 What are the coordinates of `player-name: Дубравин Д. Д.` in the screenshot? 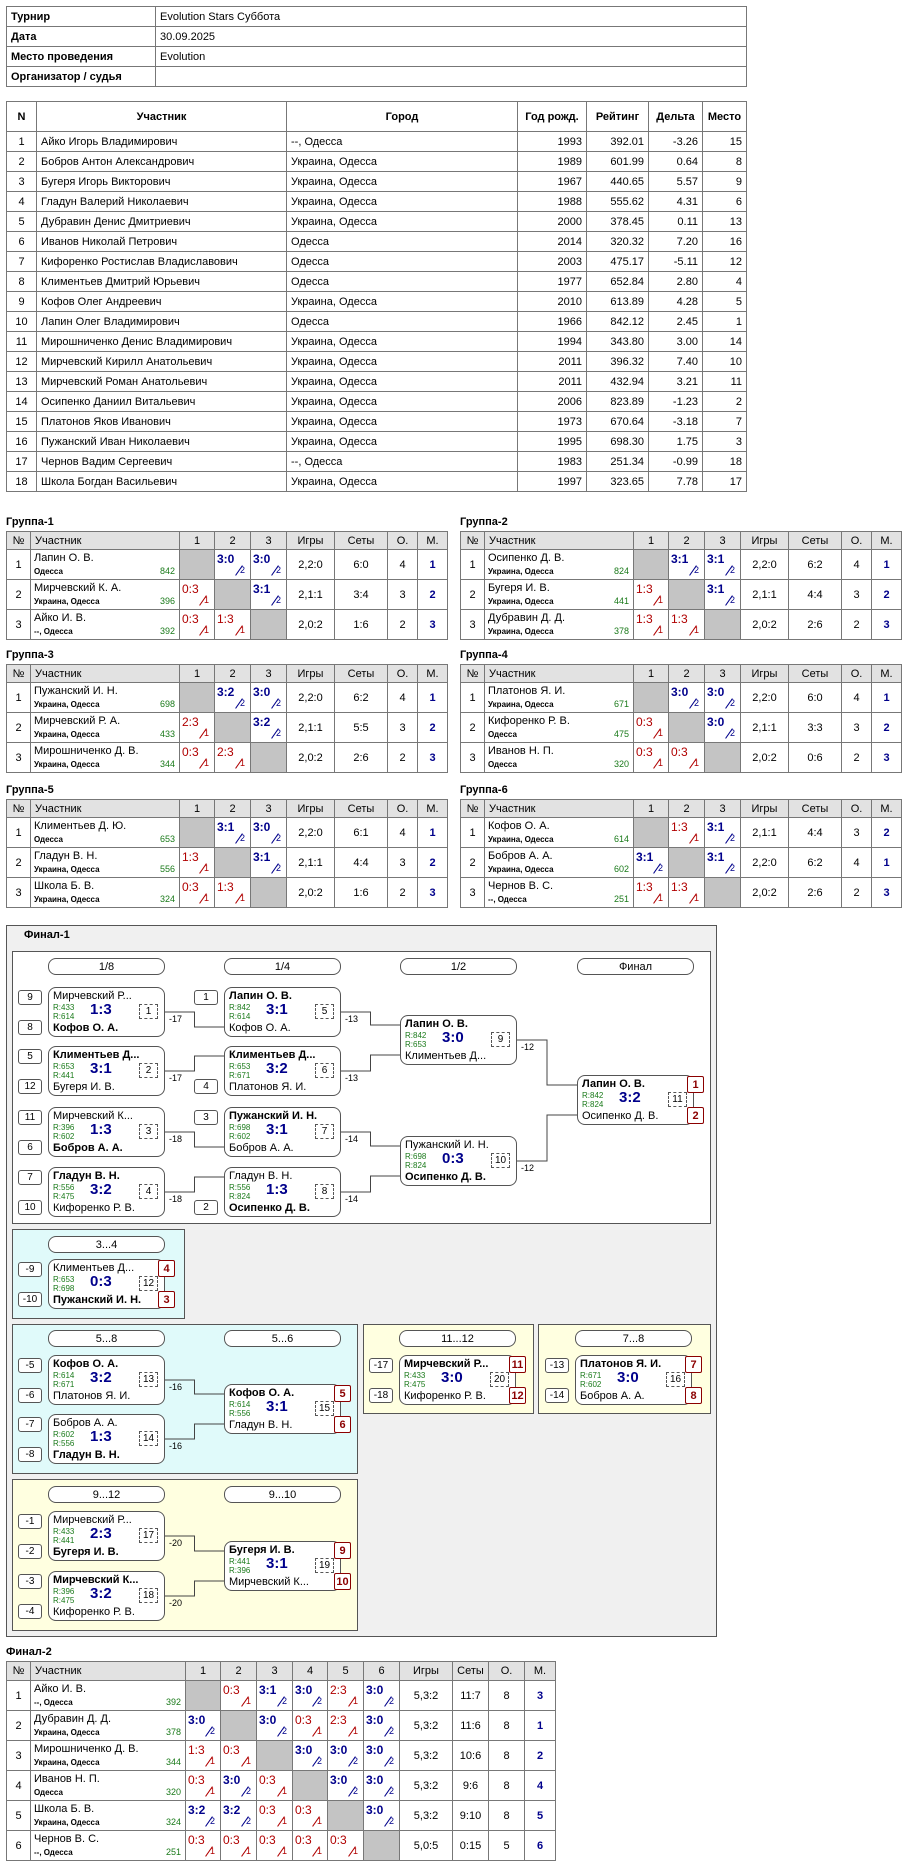 It's located at (73, 1719).